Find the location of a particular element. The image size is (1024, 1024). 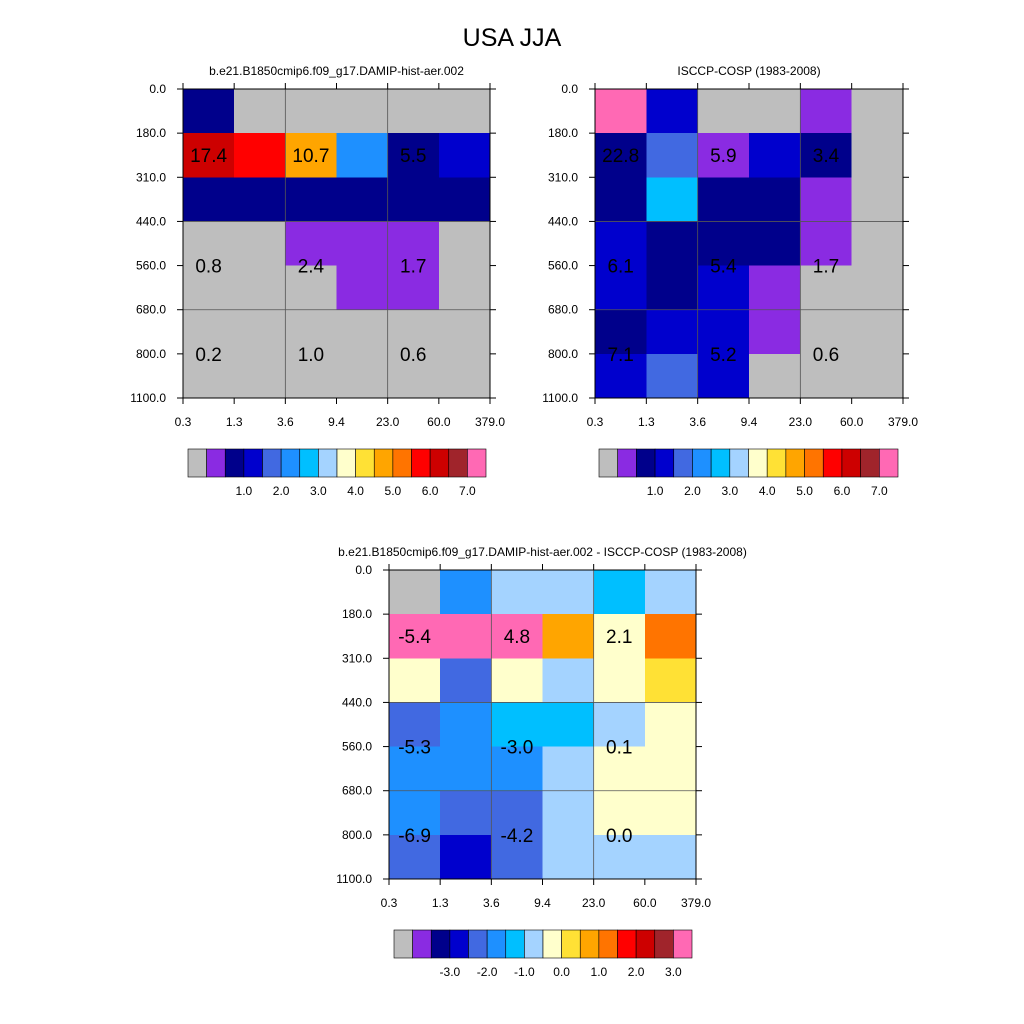

colorbar-label: 0.0 is located at coordinates (561, 972).